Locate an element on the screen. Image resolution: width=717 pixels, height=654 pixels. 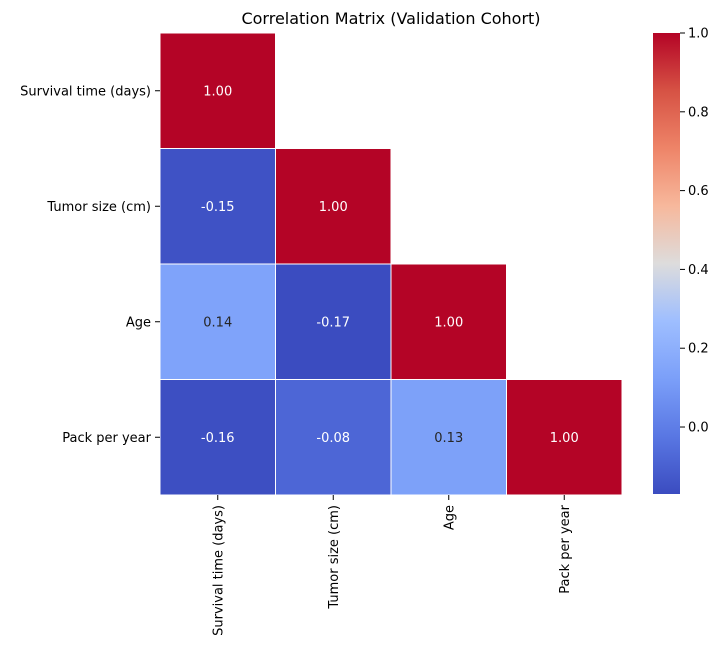
cell-value-label: 0.14 is located at coordinates (217, 322).